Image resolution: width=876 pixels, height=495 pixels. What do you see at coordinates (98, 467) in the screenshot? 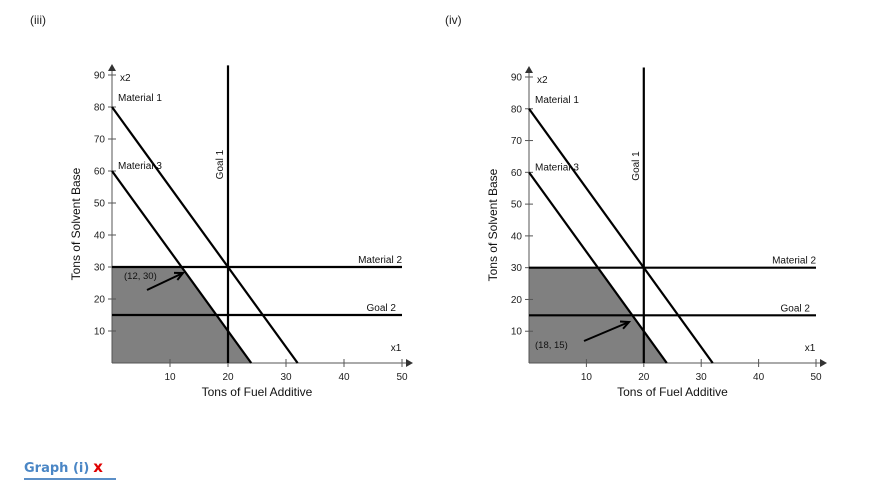
I see `incorrect-mark-icon: x` at bounding box center [98, 467].